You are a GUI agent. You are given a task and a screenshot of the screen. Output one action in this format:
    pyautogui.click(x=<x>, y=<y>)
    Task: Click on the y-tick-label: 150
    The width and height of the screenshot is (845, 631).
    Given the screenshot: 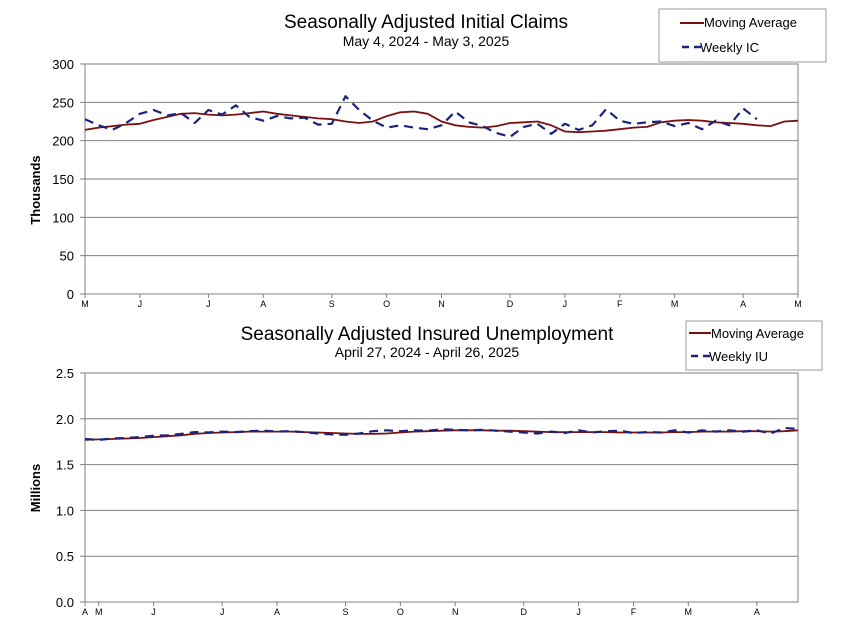 What is the action you would take?
    pyautogui.click(x=63, y=179)
    